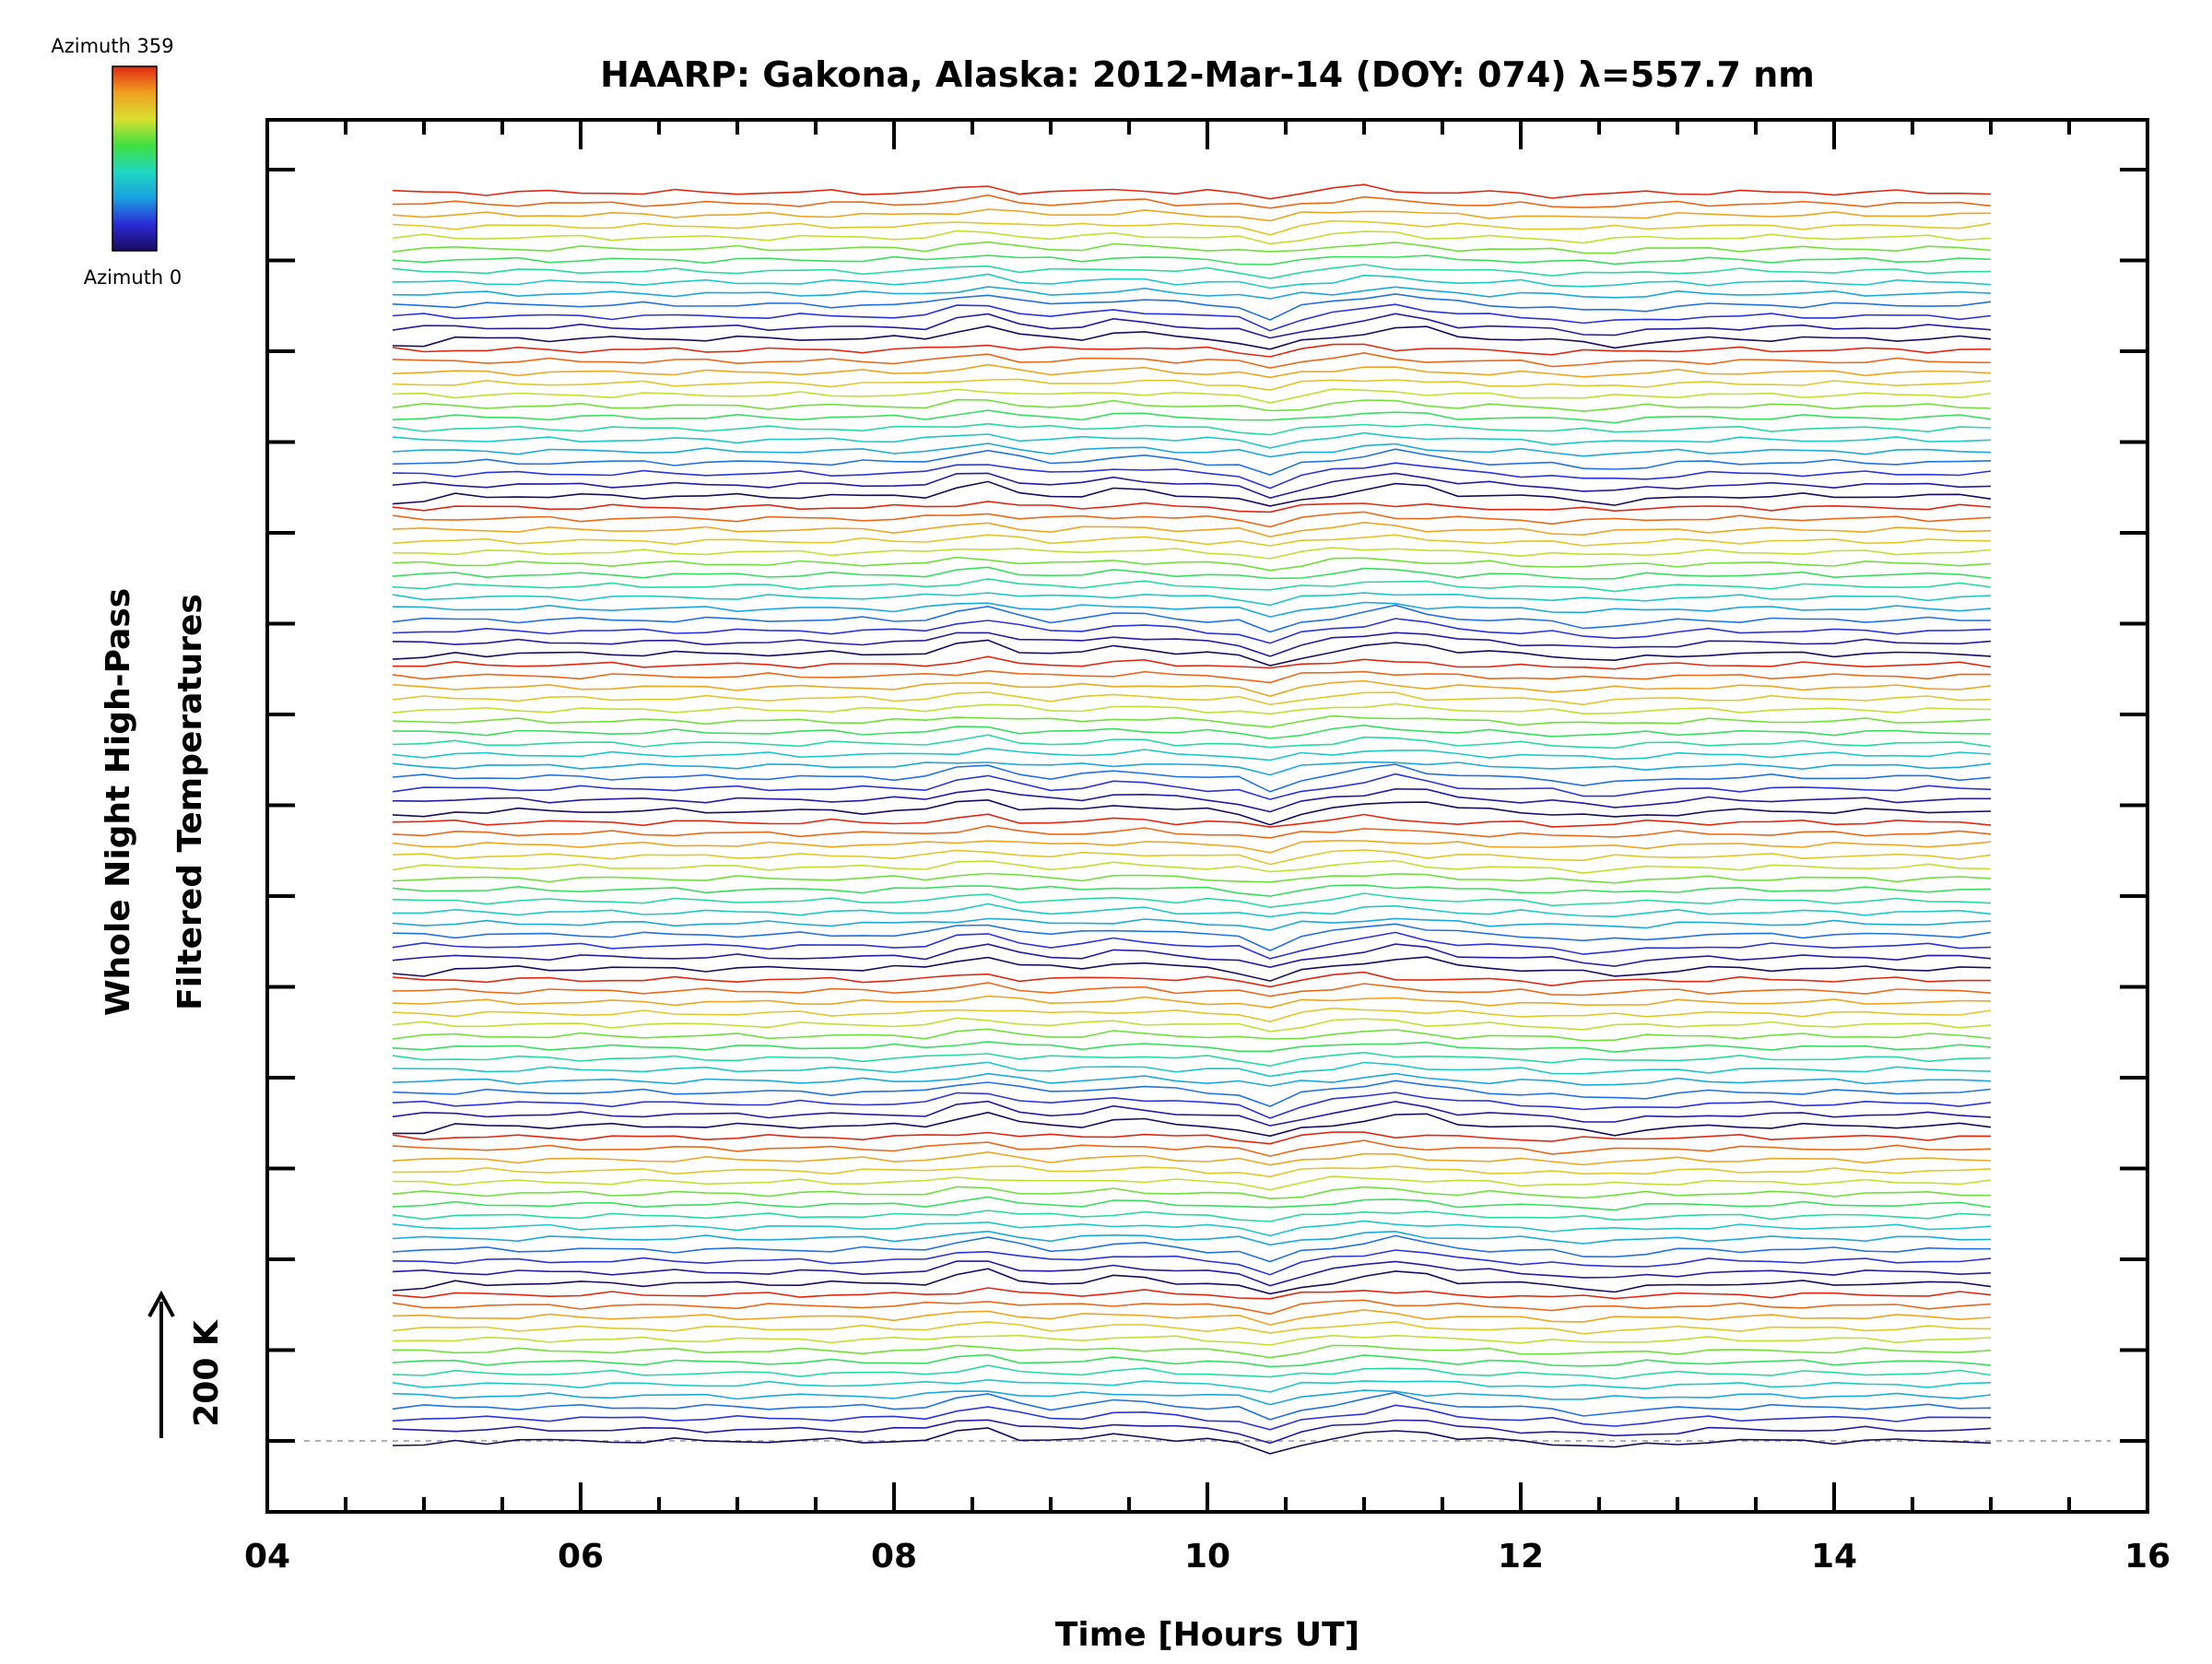 This screenshot has width=2212, height=1664. What do you see at coordinates (118, 802) in the screenshot?
I see `y-axis-label-line1: Whole Night High-Pass` at bounding box center [118, 802].